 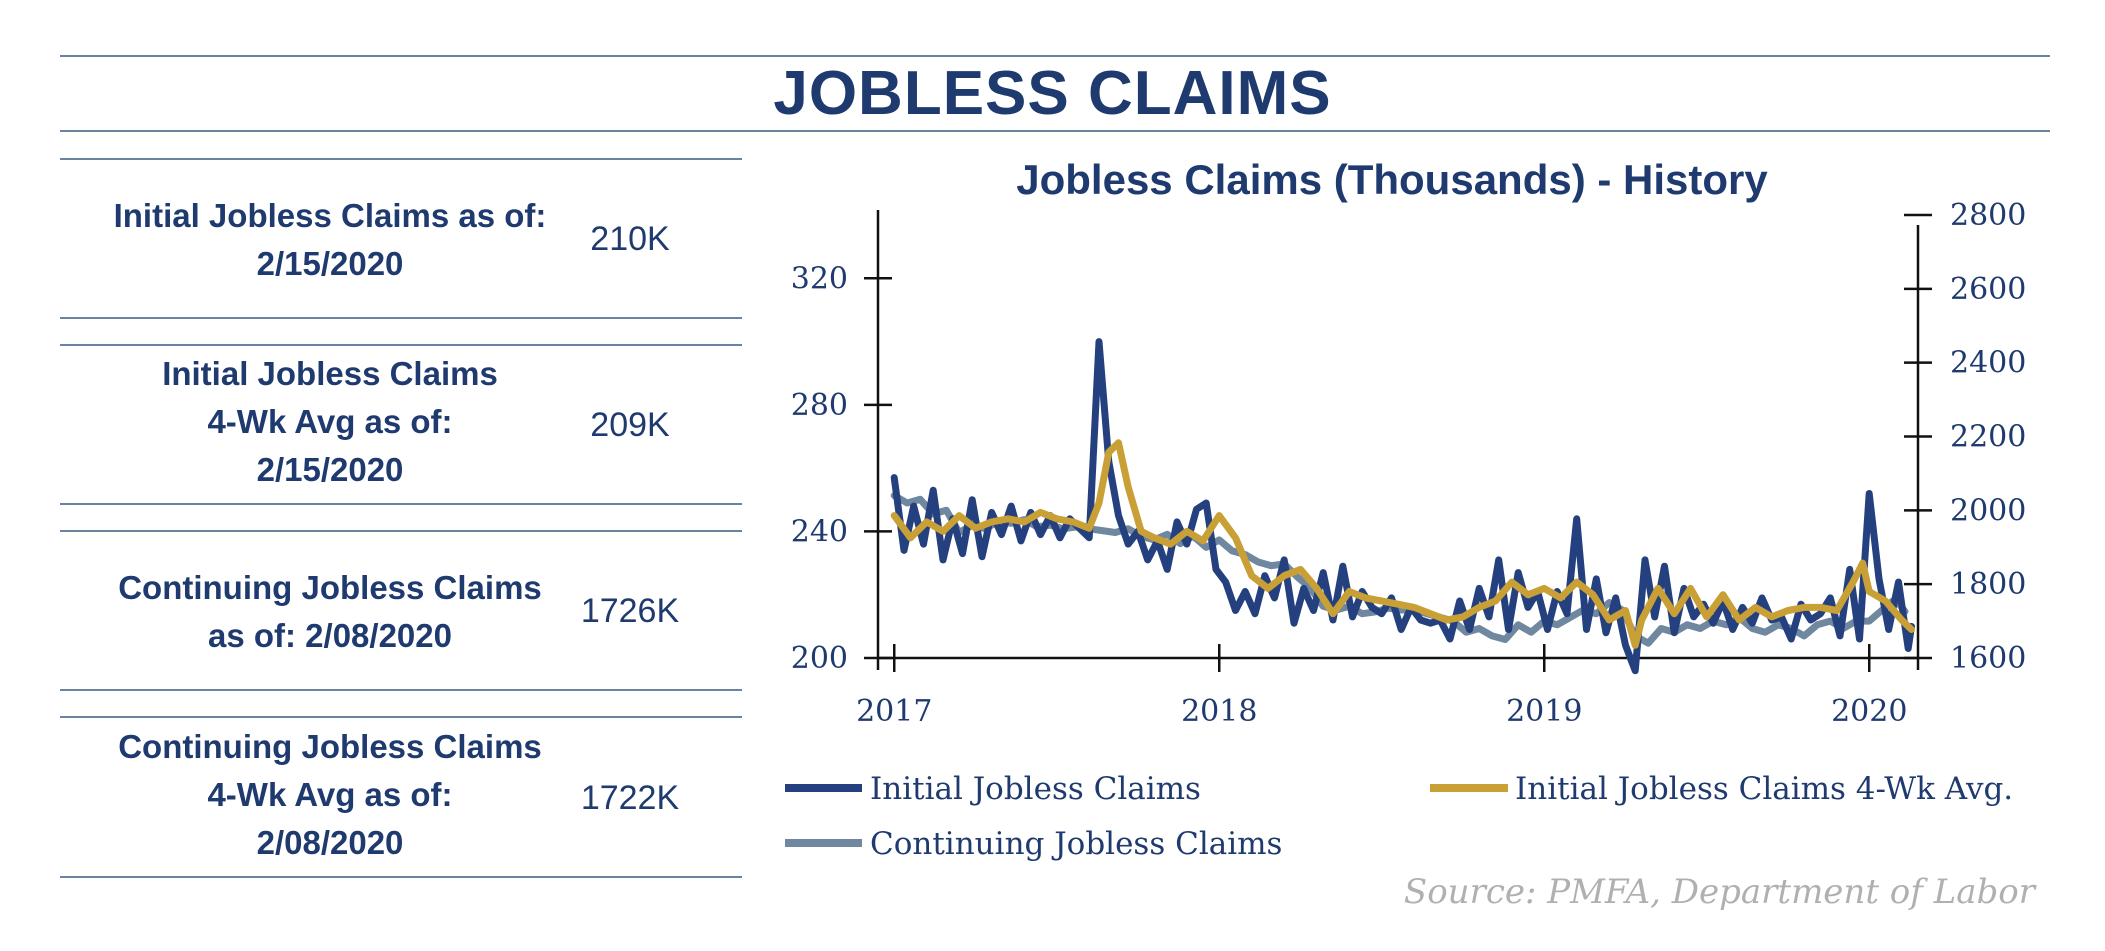 What do you see at coordinates (1544, 711) in the screenshot?
I see `x-tick-label: 2019` at bounding box center [1544, 711].